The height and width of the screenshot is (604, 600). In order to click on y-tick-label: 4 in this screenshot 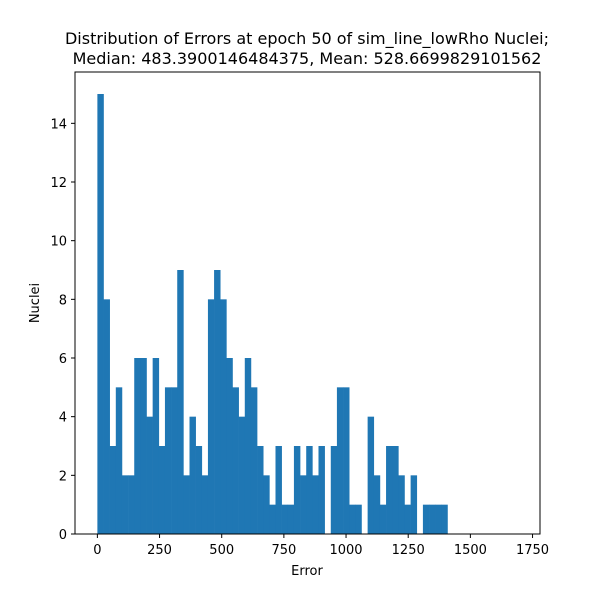, I will do `click(63, 418)`.